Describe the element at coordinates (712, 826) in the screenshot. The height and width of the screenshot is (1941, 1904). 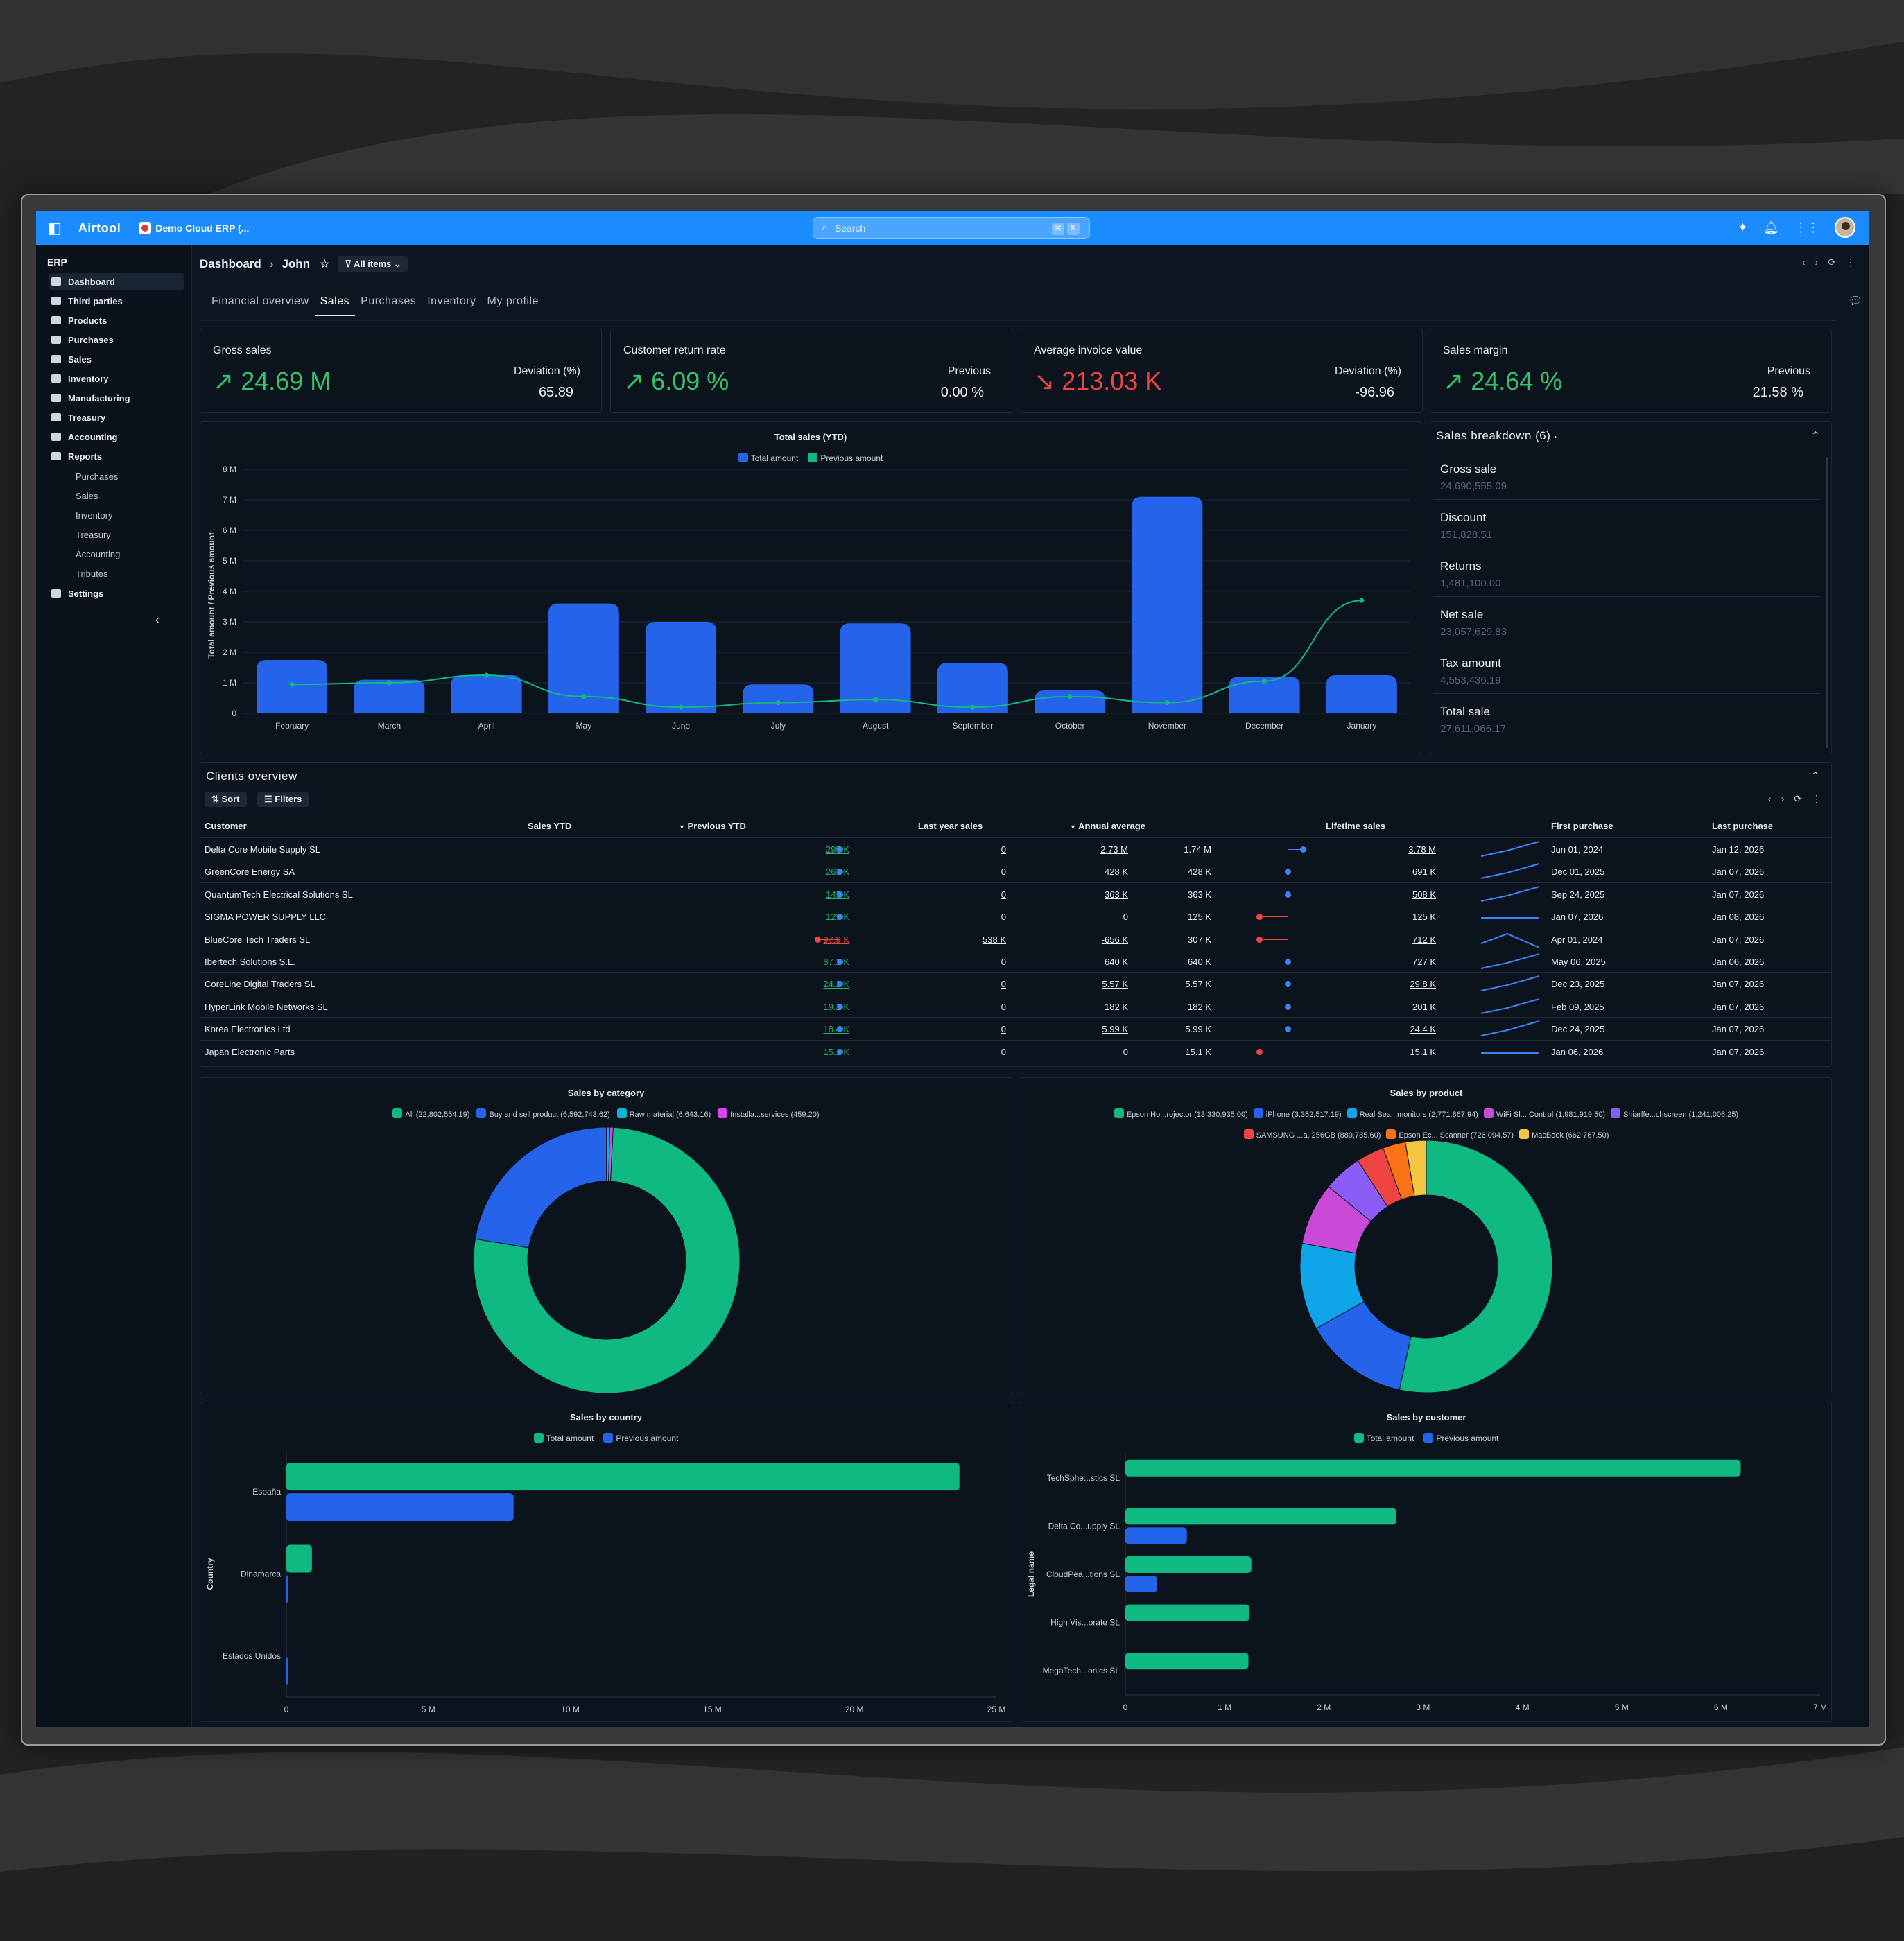
I see `col-previous-ytd: ▼ Previous YTD` at that location.